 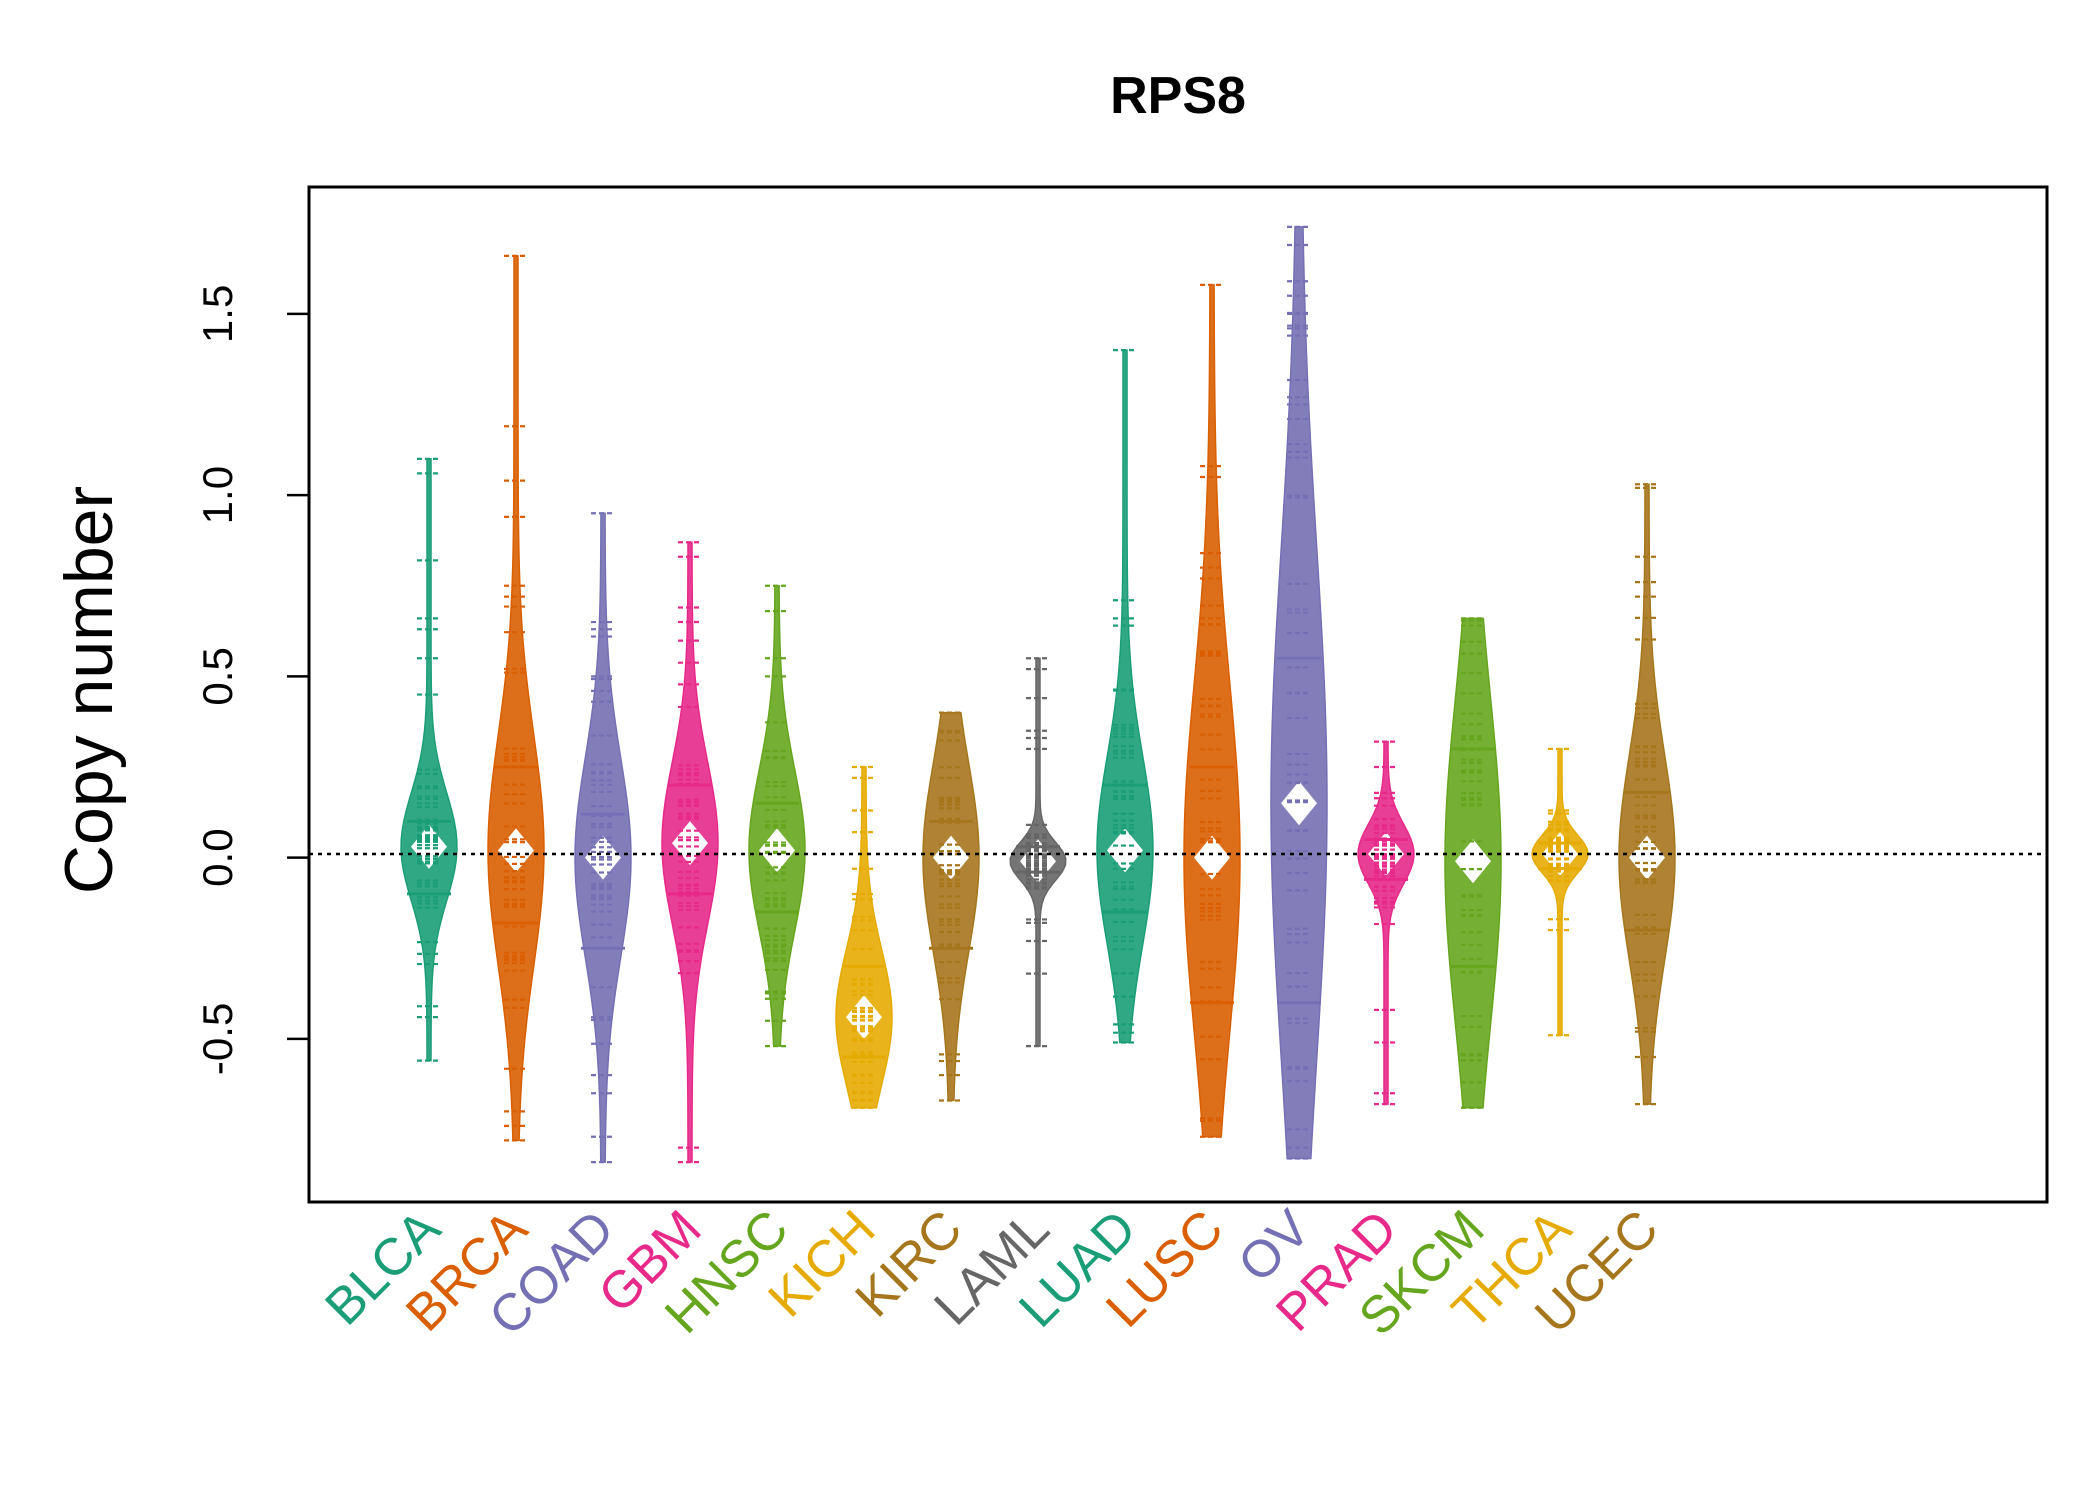 What do you see at coordinates (386, 897) in the screenshot?
I see `bean-blca: BLCA` at bounding box center [386, 897].